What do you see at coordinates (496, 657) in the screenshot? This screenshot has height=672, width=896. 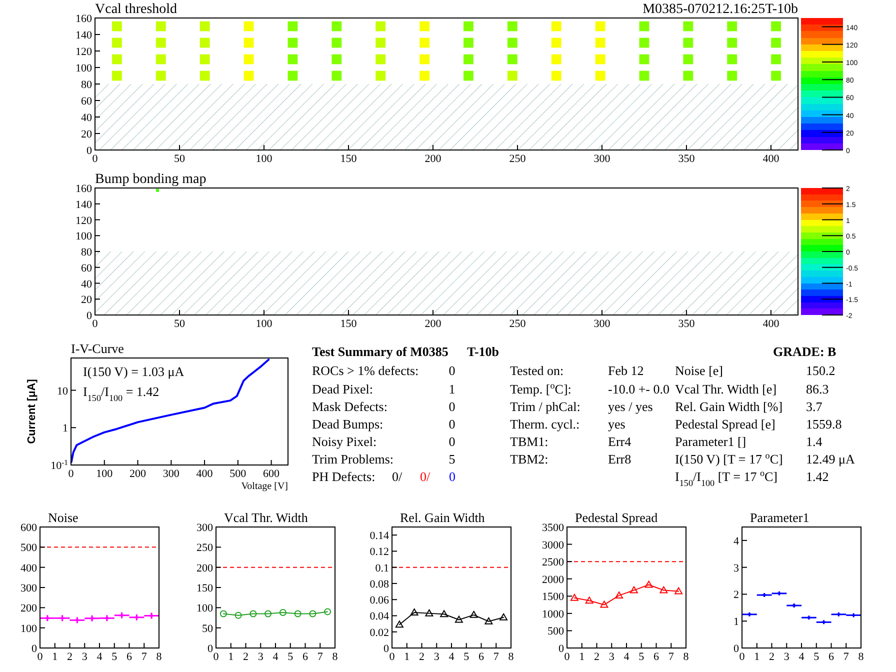 I see `x-tick-label: 7` at bounding box center [496, 657].